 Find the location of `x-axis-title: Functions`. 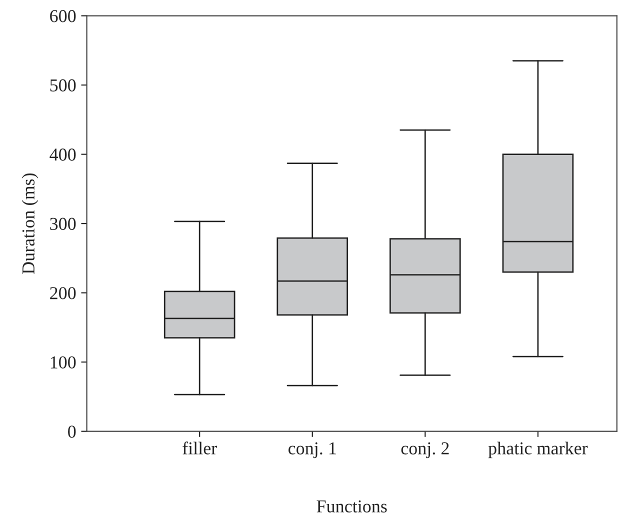

x-axis-title: Functions is located at coordinates (351, 506).